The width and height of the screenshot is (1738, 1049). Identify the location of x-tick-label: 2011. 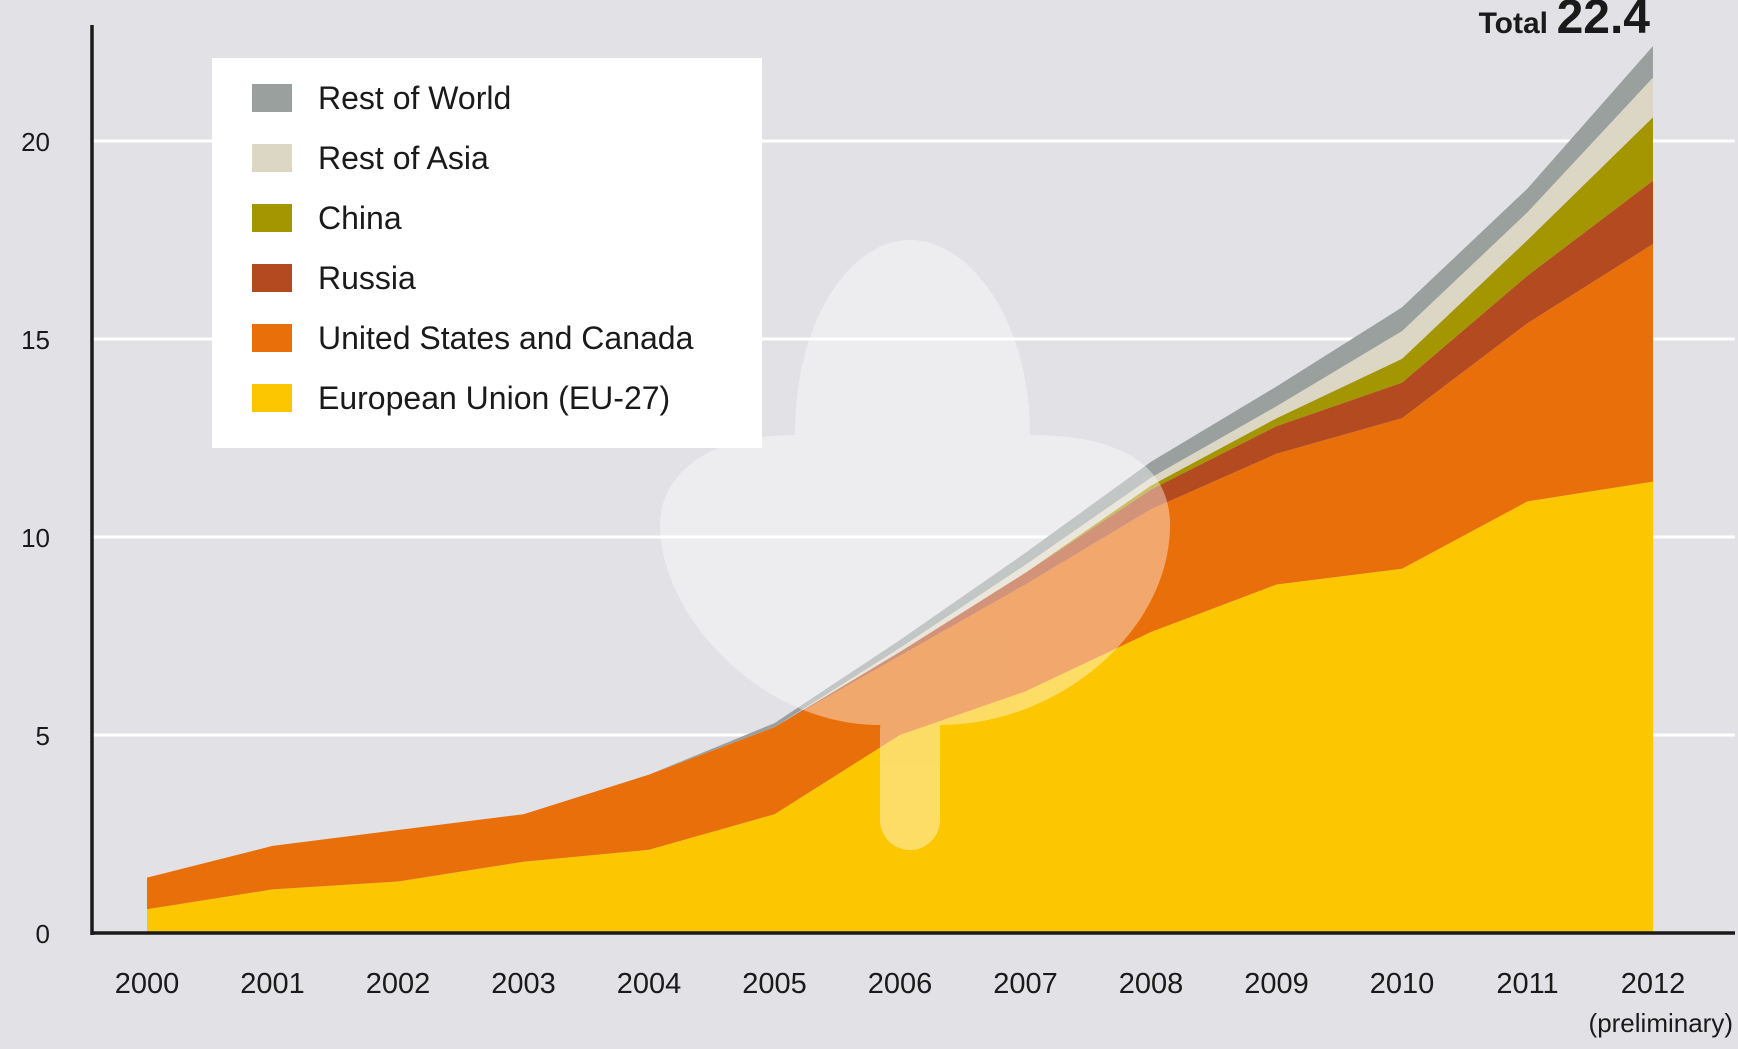
(1527, 984).